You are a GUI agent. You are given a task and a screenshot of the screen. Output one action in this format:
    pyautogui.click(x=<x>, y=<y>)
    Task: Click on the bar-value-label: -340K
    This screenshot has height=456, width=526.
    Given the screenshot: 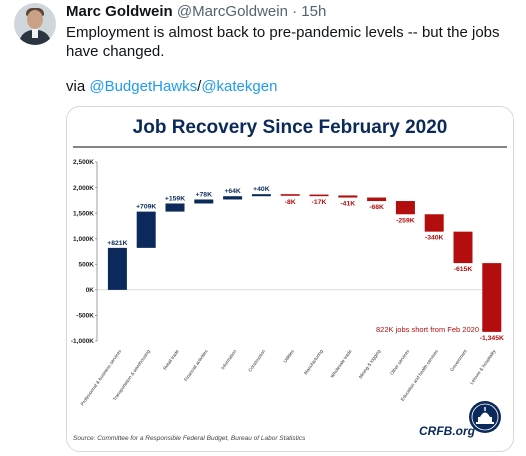 What is the action you would take?
    pyautogui.click(x=434, y=238)
    